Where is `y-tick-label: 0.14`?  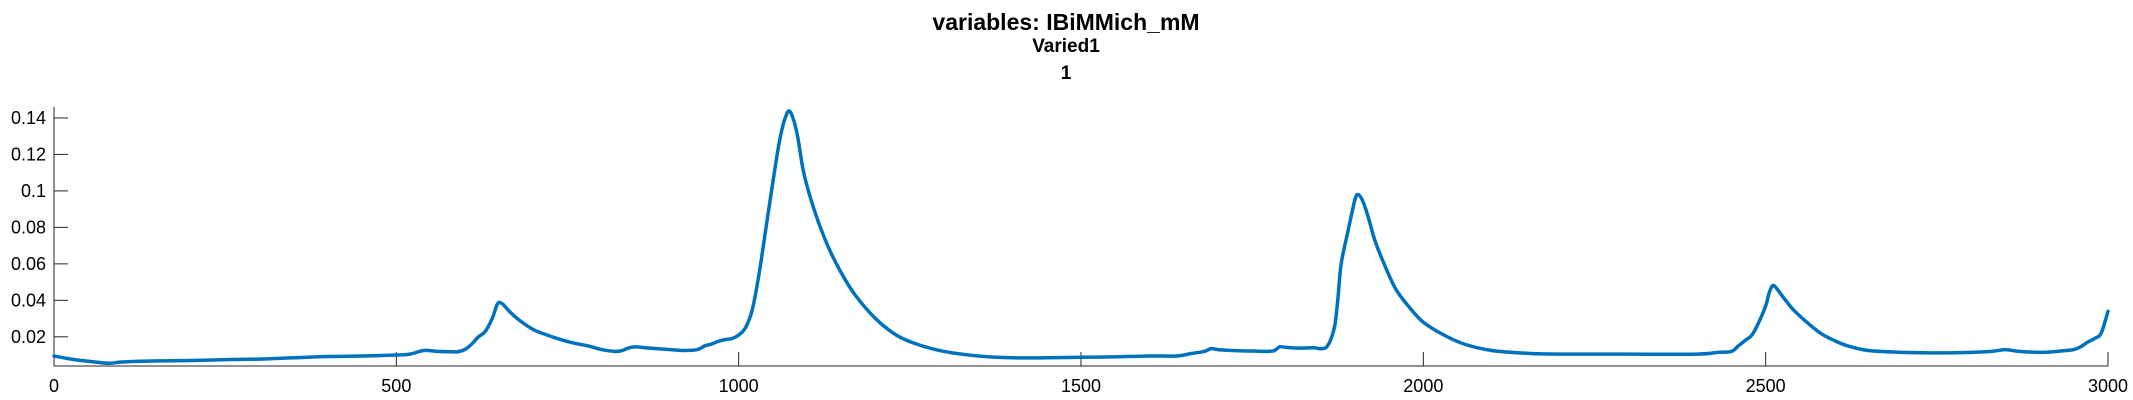 y-tick-label: 0.14 is located at coordinates (28, 118).